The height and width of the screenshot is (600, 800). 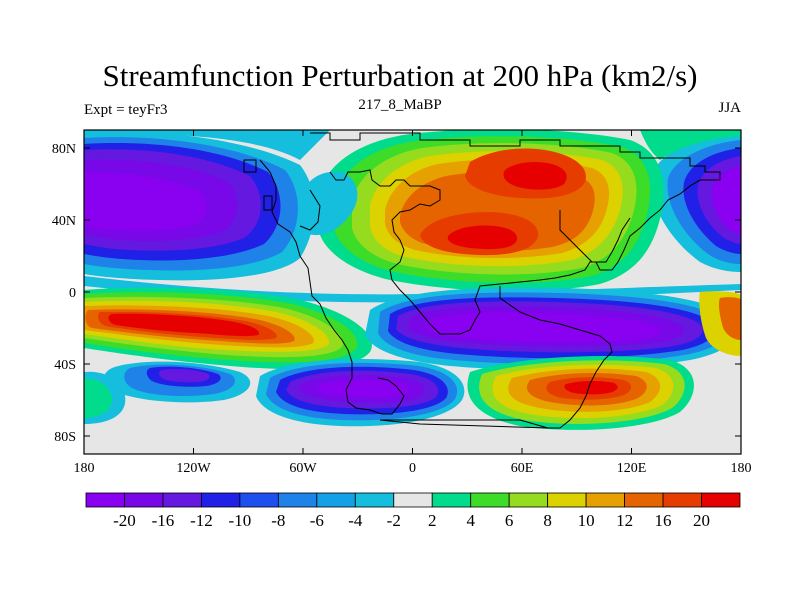 What do you see at coordinates (64, 149) in the screenshot?
I see `y-tick-label: 80N` at bounding box center [64, 149].